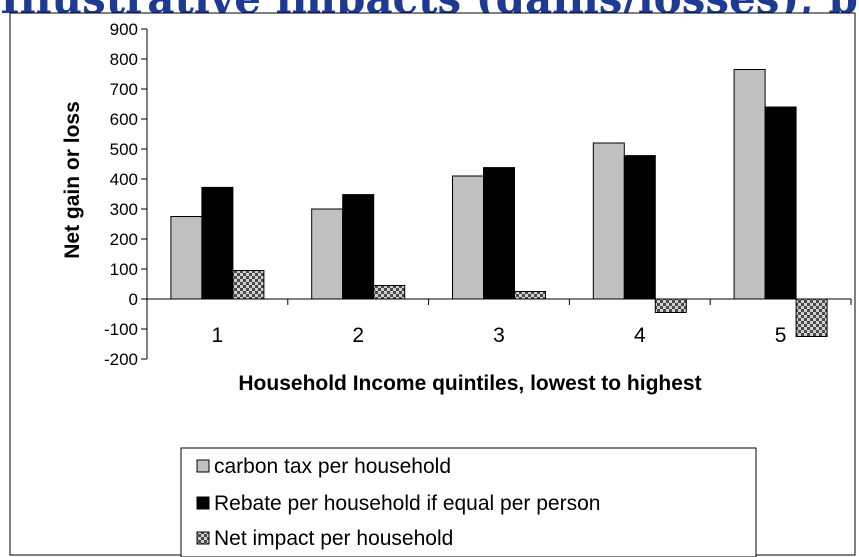  What do you see at coordinates (640, 335) in the screenshot?
I see `x-tick-label: 4` at bounding box center [640, 335].